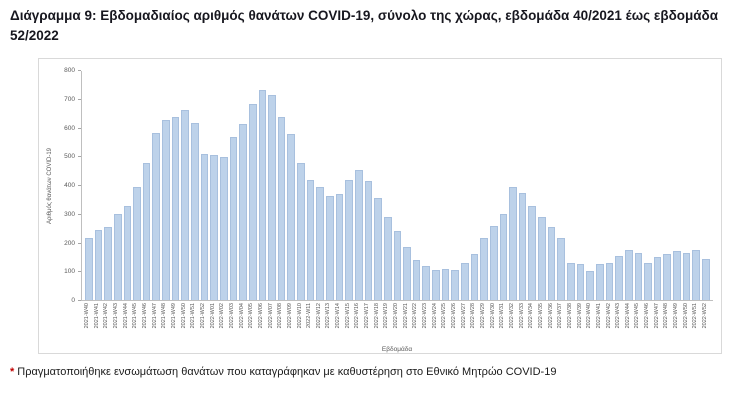 This screenshot has width=747, height=400. I want to click on bar-2022-W20, so click(397, 265).